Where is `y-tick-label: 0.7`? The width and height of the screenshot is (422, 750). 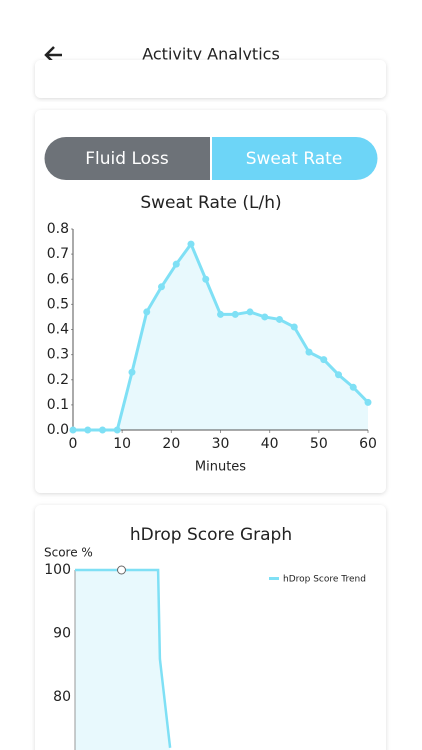 y-tick-label: 0.7 is located at coordinates (58, 254).